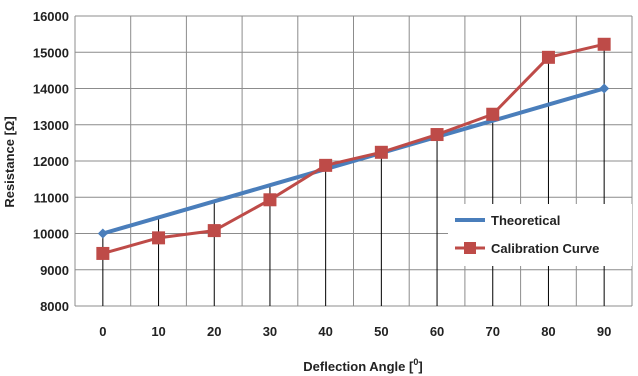 The height and width of the screenshot is (376, 638). What do you see at coordinates (9, 161) in the screenshot?
I see `y-axis-title: Resistance [Ω]` at bounding box center [9, 161].